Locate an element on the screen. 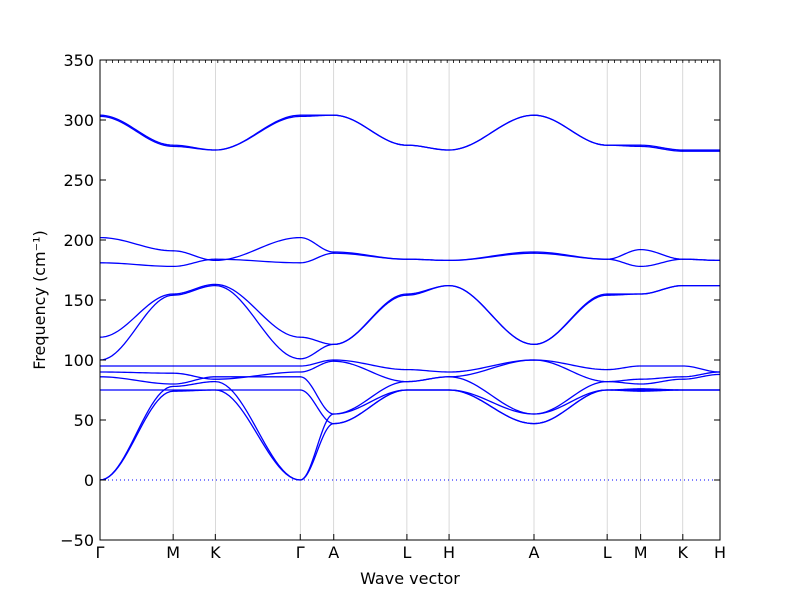 The width and height of the screenshot is (800, 600). y-tick-label: 50 is located at coordinates (84, 420).